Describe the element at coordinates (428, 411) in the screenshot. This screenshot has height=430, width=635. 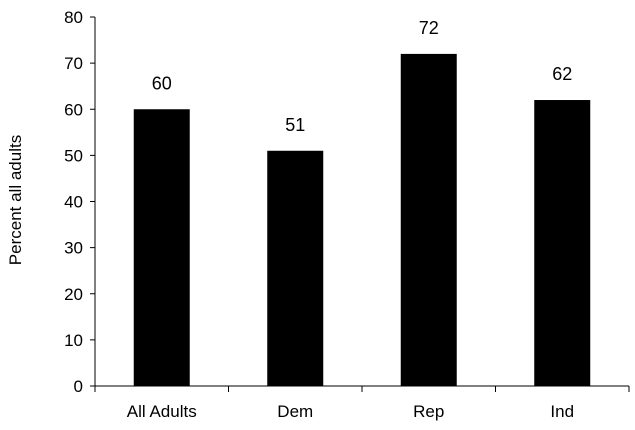
I see `x-tick-label: Rep` at that location.